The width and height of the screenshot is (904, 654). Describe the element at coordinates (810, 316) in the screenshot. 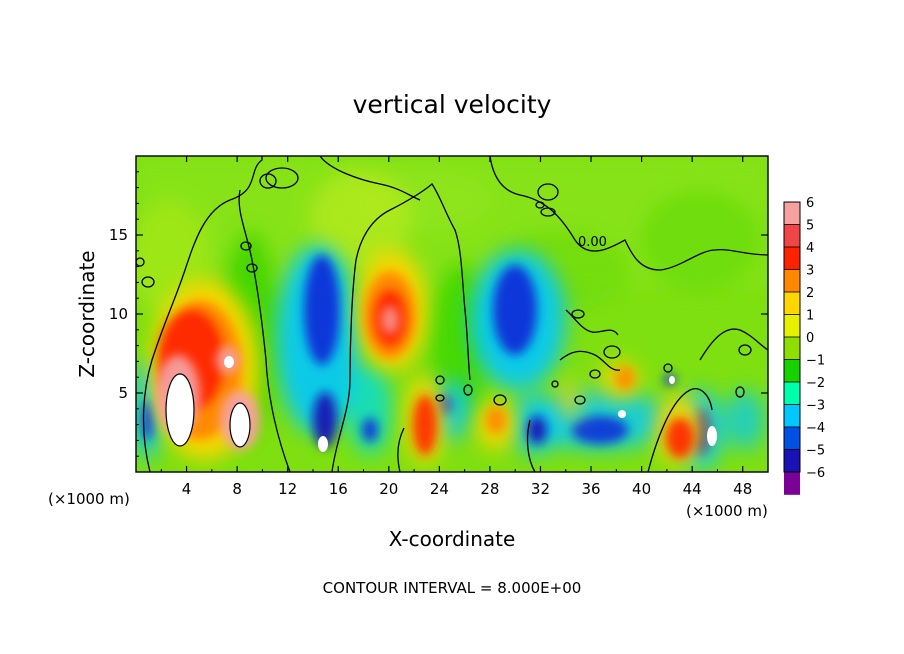

I see `colorbar-tick-label: 1` at that location.